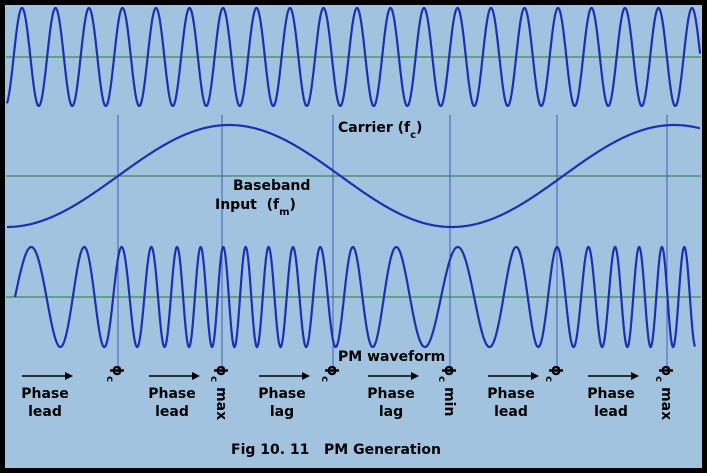 Image resolution: width=707 pixels, height=473 pixels. I want to click on phase-marker: ϕc min, so click(447, 390).